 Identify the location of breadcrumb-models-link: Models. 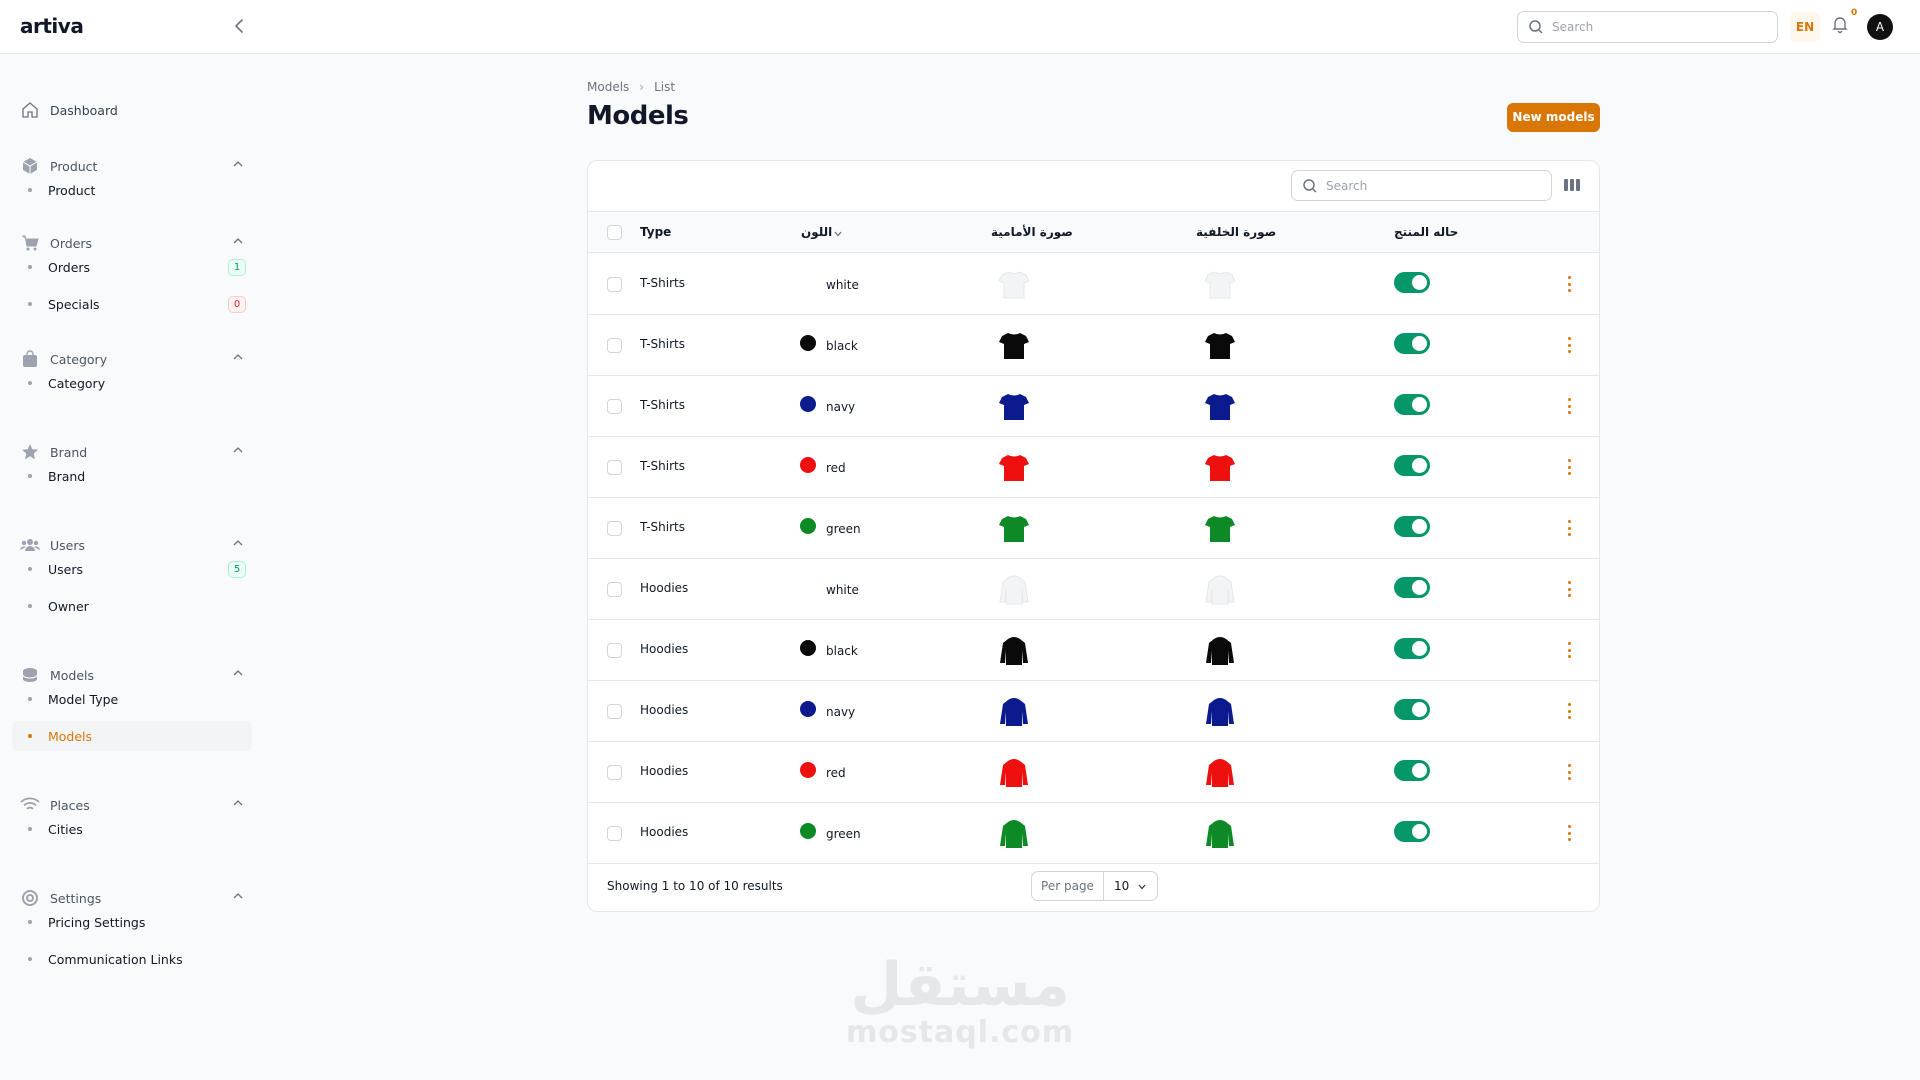
(608, 87).